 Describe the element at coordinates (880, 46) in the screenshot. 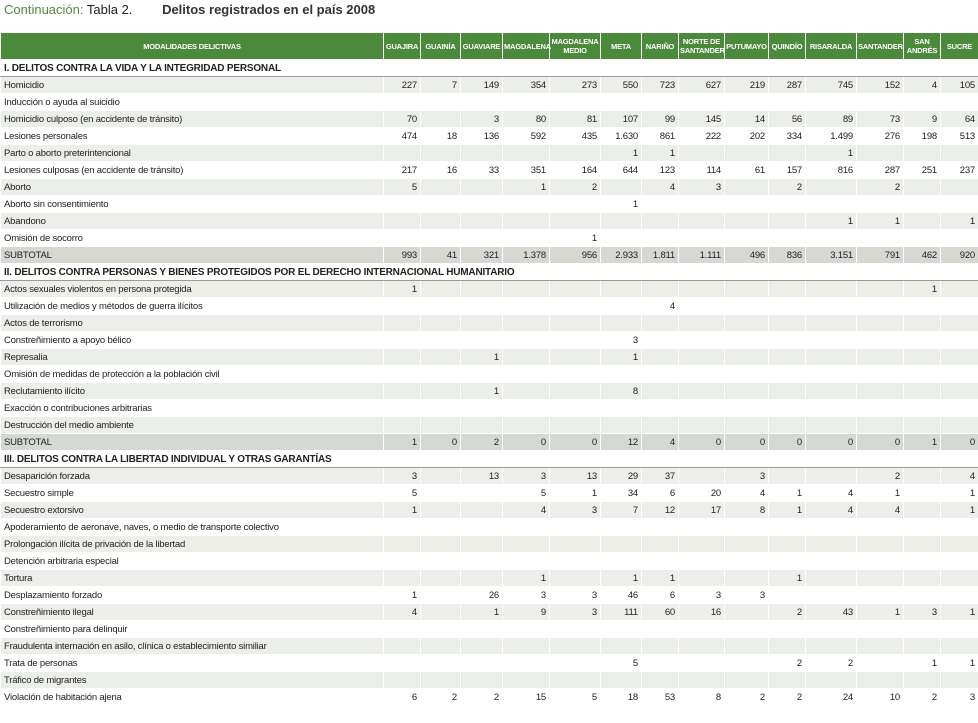

I see `column-header: SANTANDER` at that location.